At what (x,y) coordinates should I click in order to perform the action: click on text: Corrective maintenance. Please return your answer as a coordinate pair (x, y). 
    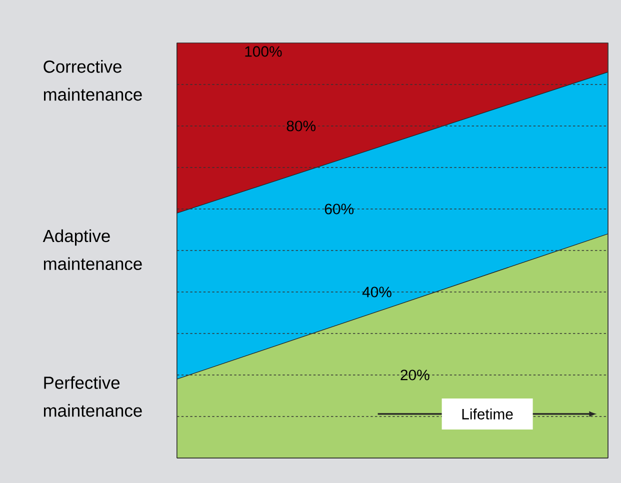
    Looking at the image, I should click on (93, 80).